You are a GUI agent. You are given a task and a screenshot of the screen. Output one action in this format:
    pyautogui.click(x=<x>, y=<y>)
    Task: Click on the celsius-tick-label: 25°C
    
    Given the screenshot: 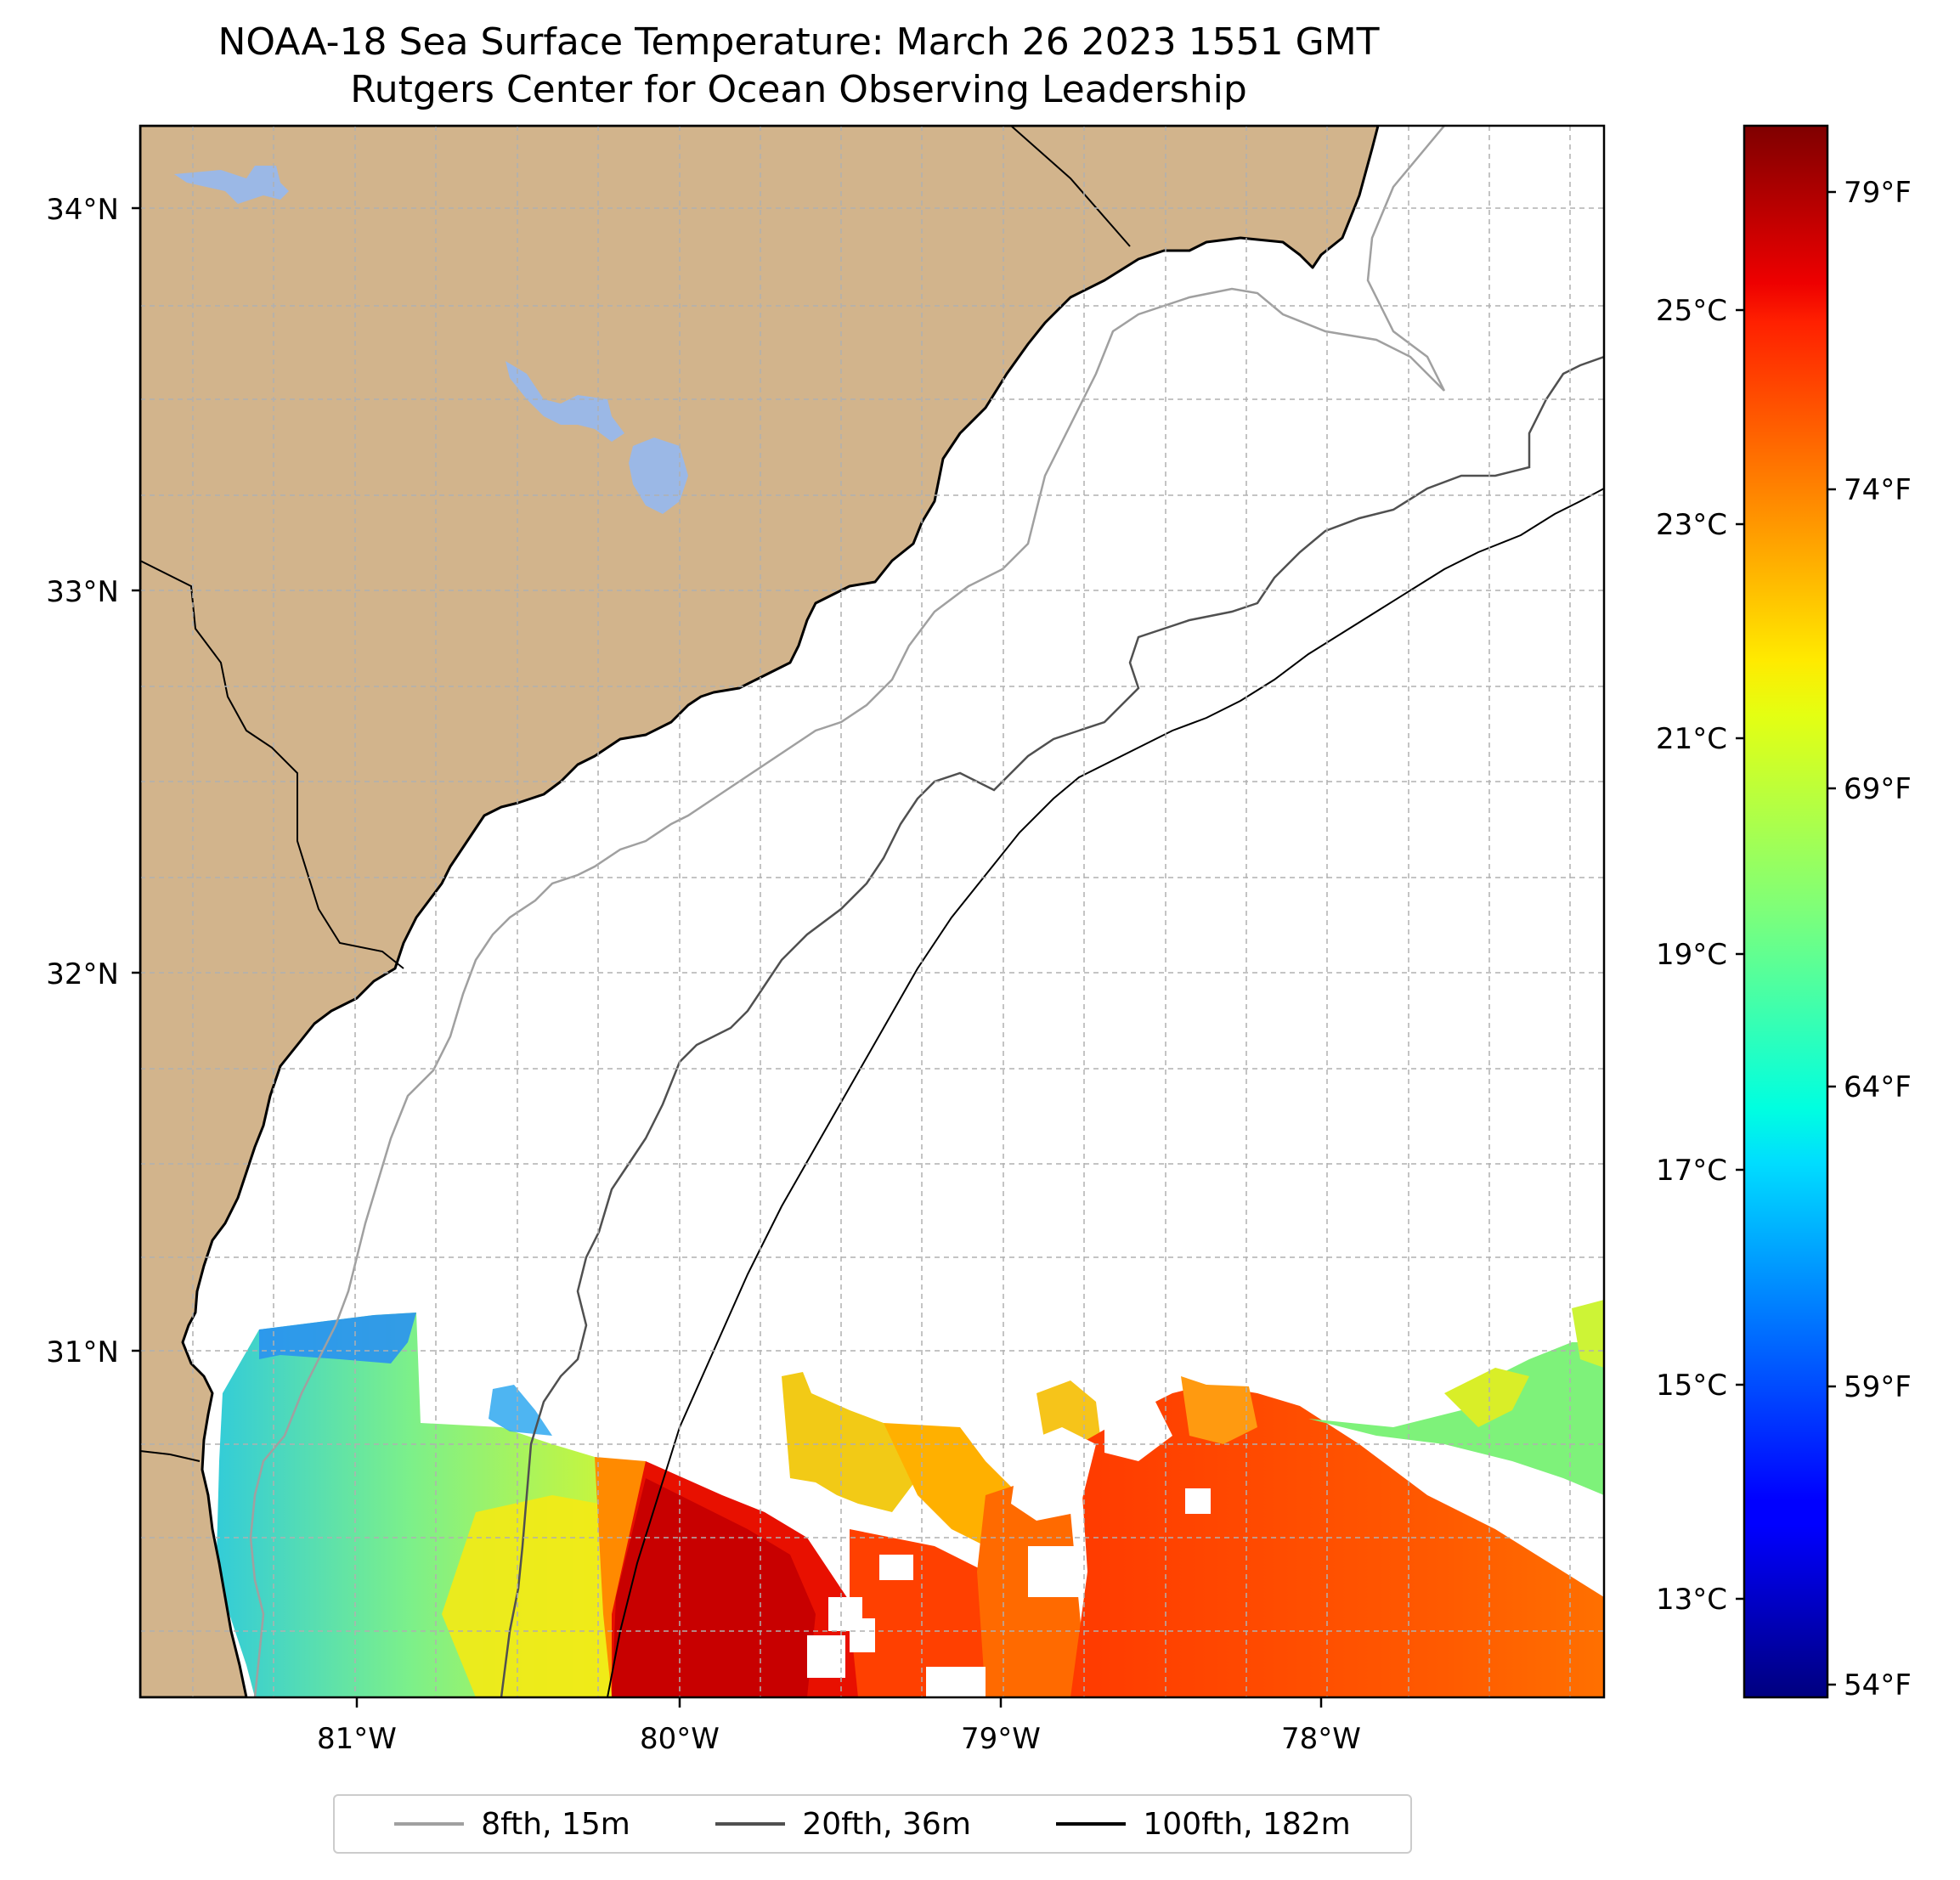 What is the action you would take?
    pyautogui.click(x=1692, y=311)
    